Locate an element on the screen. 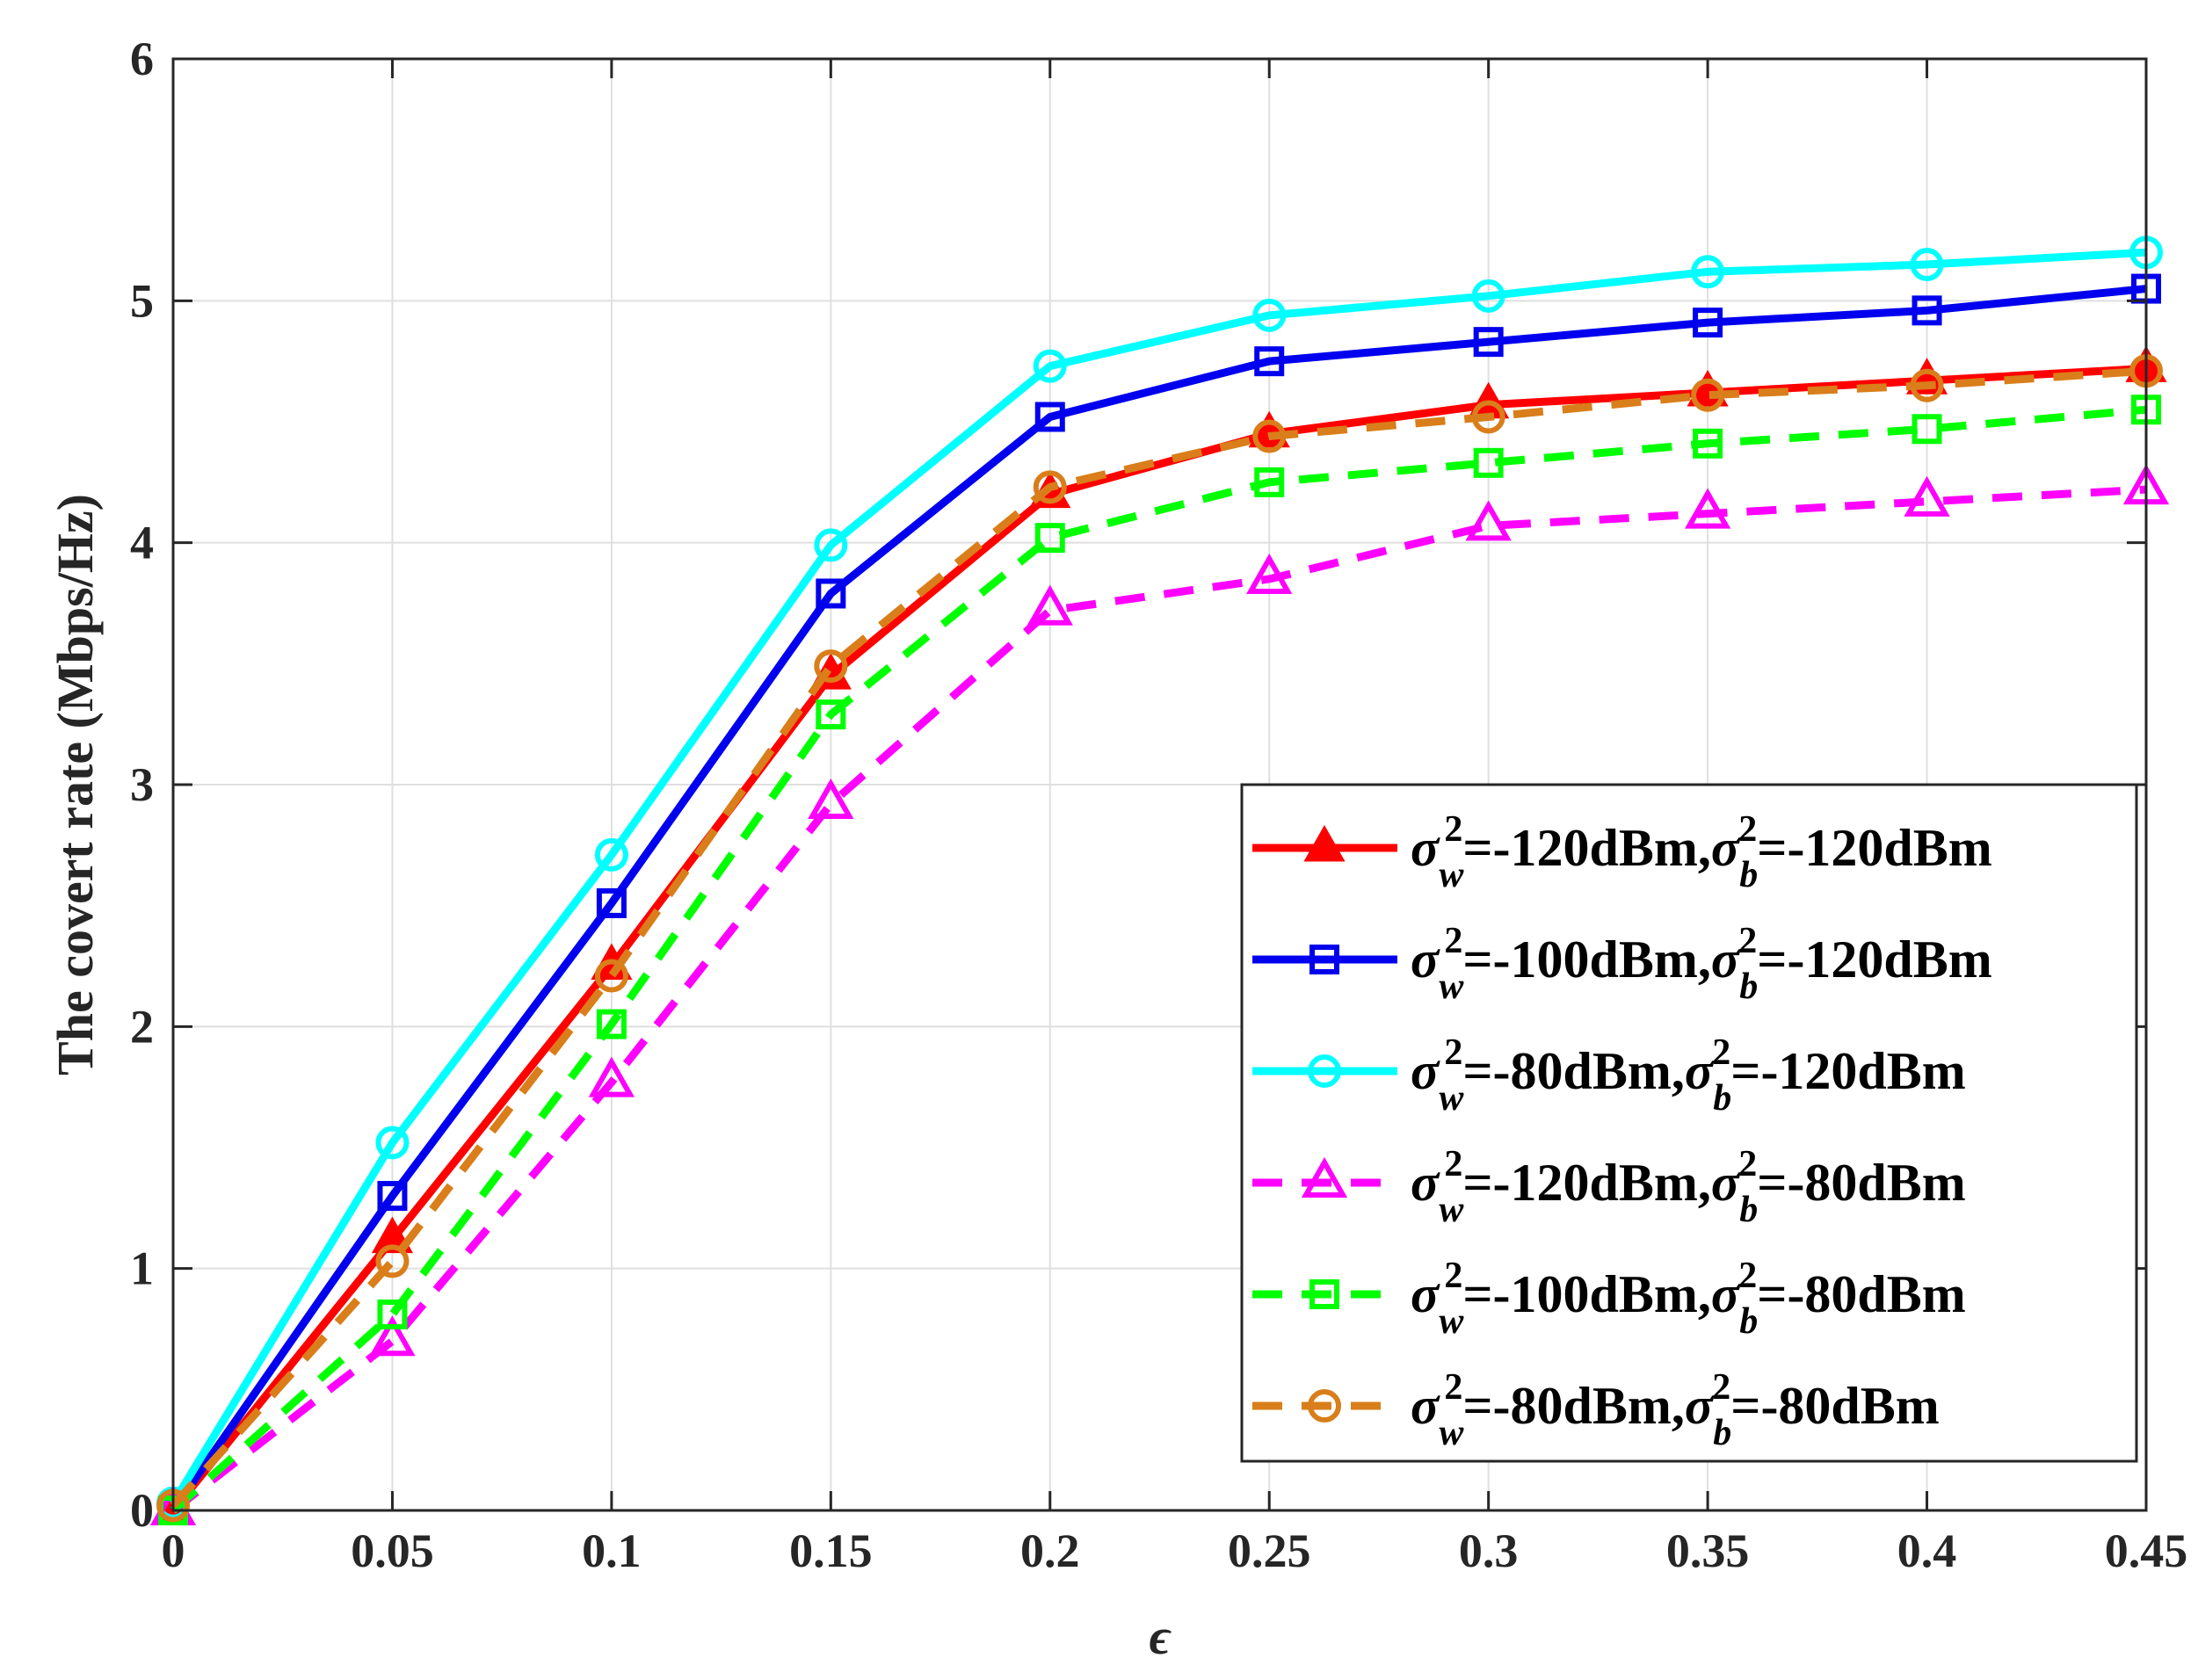 The height and width of the screenshot is (1680, 2198). legend-label: σw2=-80dBm,σb2=-120dBm is located at coordinates (1688, 1075).